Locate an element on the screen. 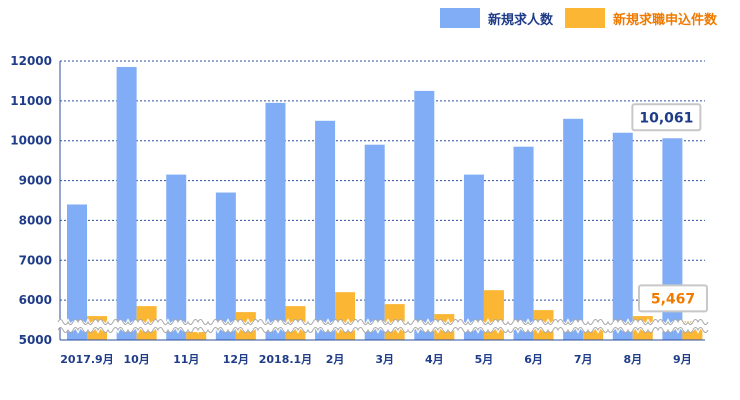  x-tick-label: 2月 is located at coordinates (335, 359).